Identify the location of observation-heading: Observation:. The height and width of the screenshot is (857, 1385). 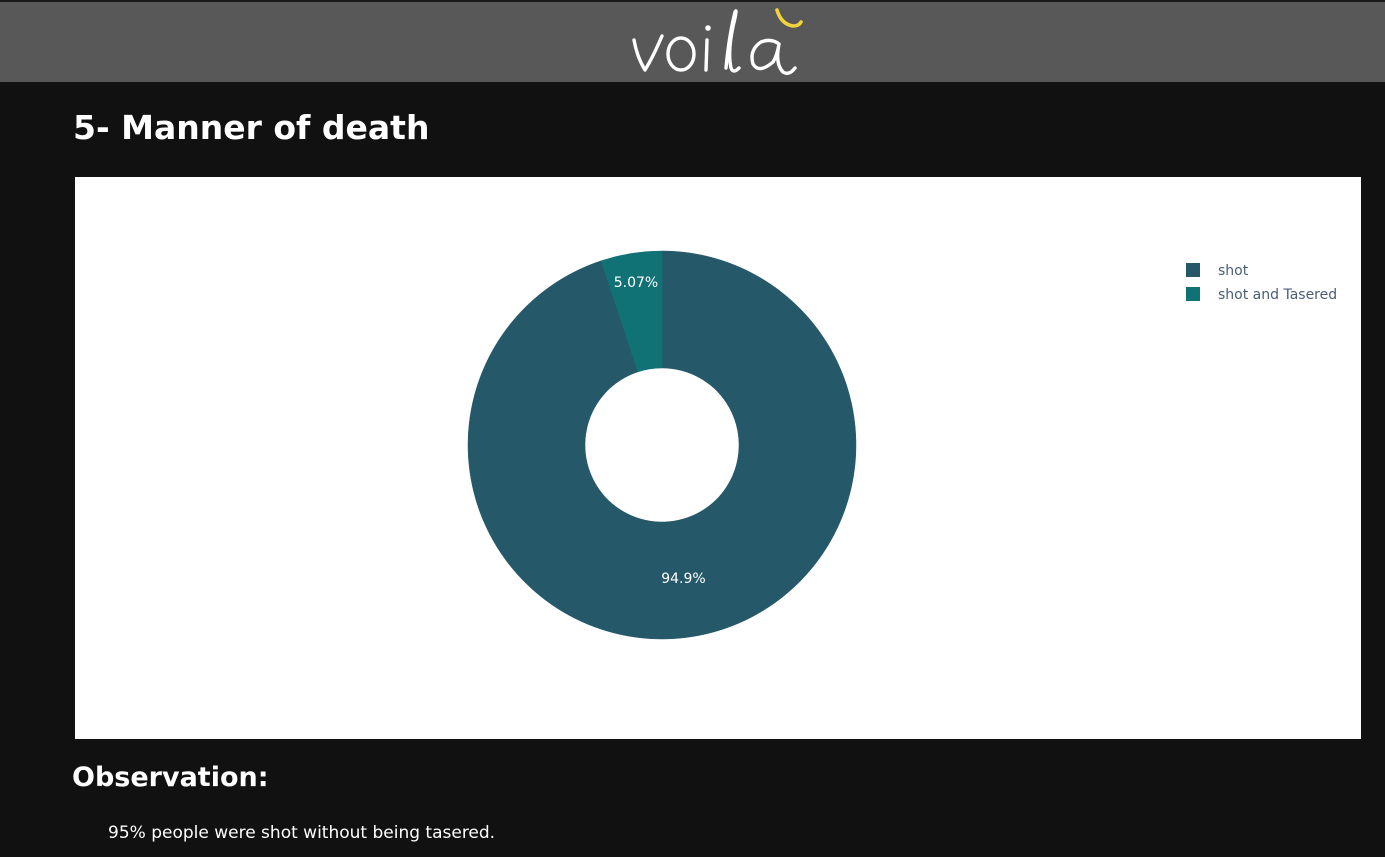
(170, 777).